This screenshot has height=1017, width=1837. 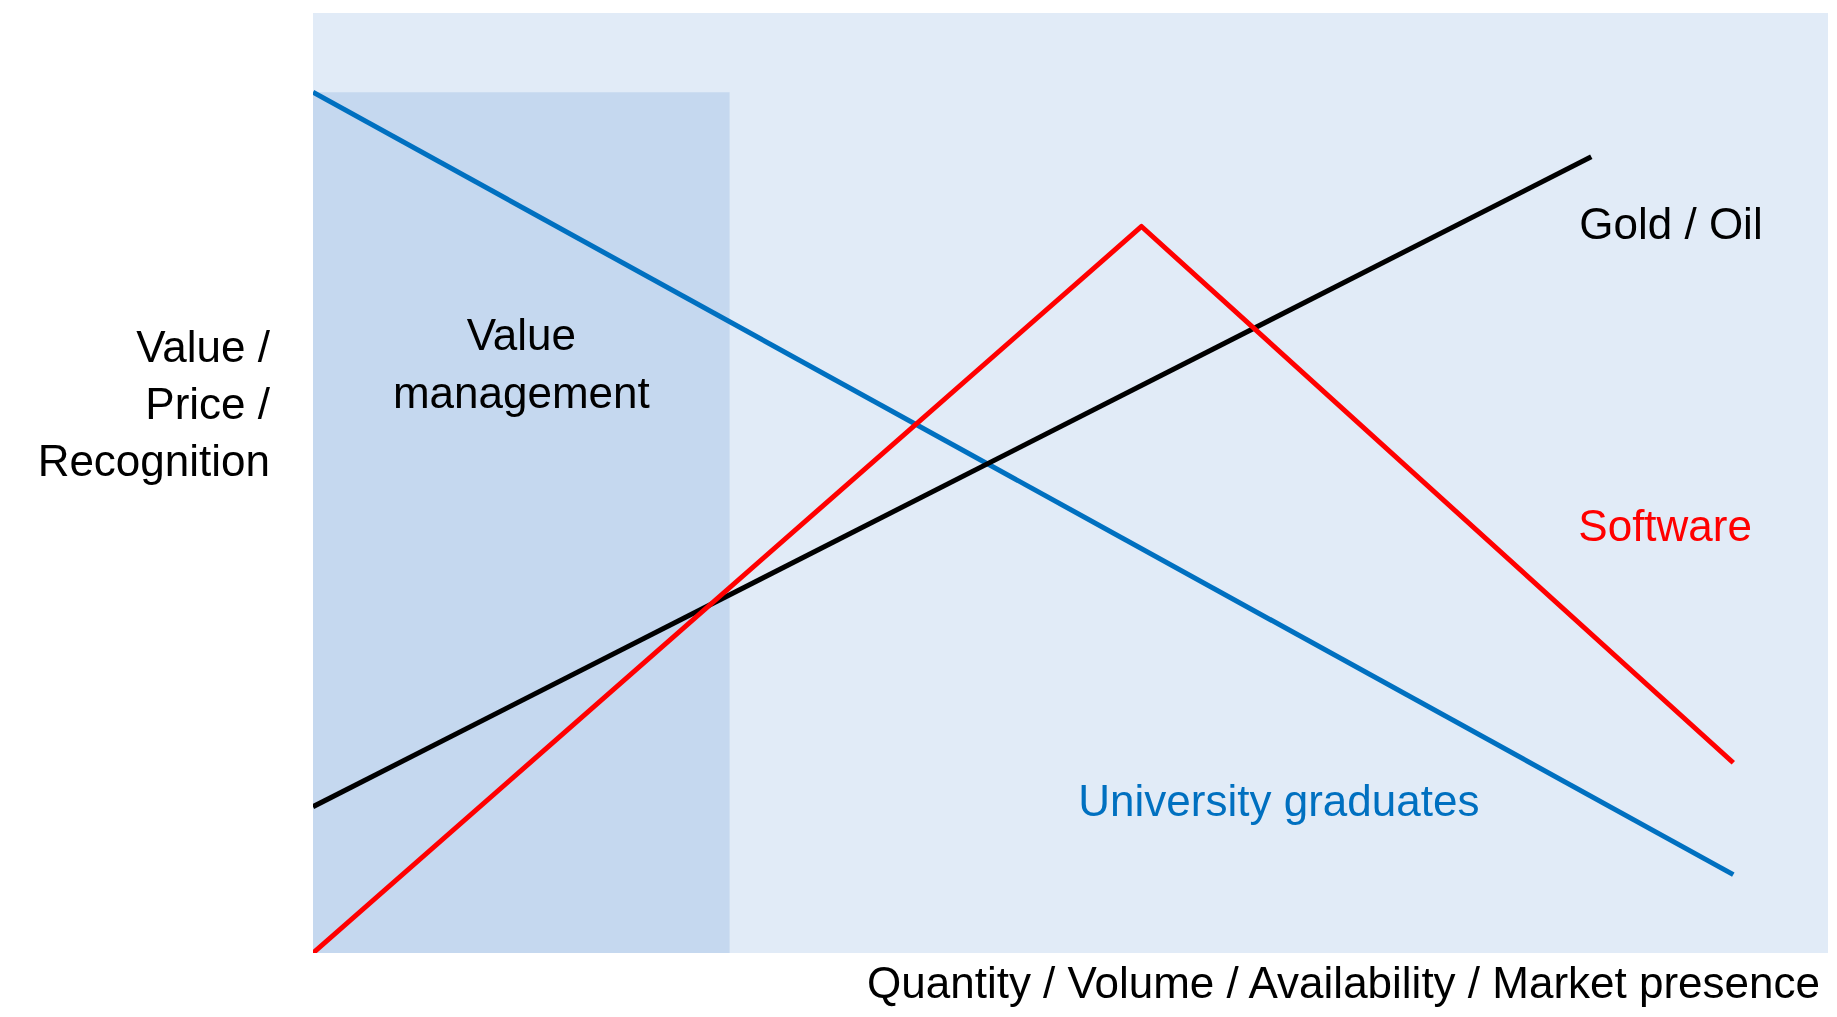 What do you see at coordinates (1343, 983) in the screenshot?
I see `x-axis-title: Quantity / Volume / Availability / Market presence` at bounding box center [1343, 983].